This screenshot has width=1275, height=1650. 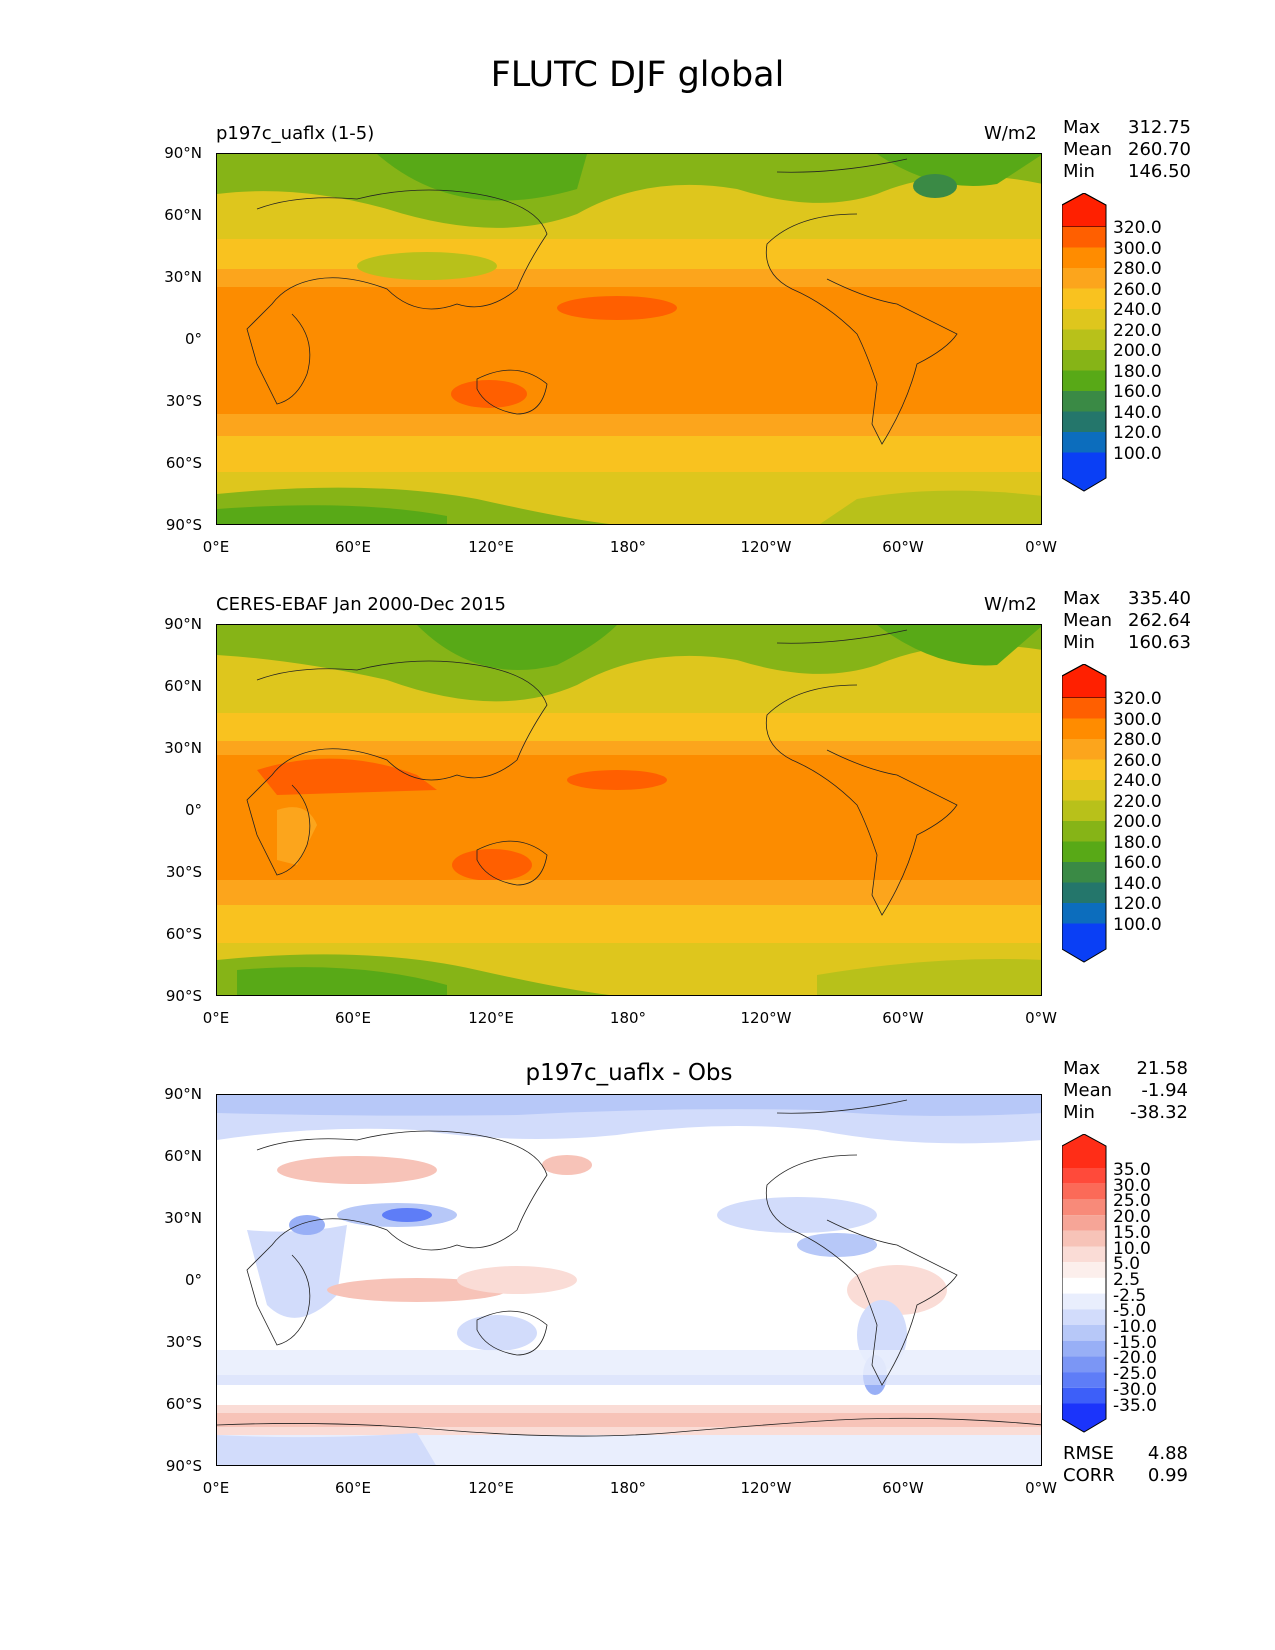 I want to click on panel-title-left: p197c_uaflx (1-5), so click(x=295, y=133).